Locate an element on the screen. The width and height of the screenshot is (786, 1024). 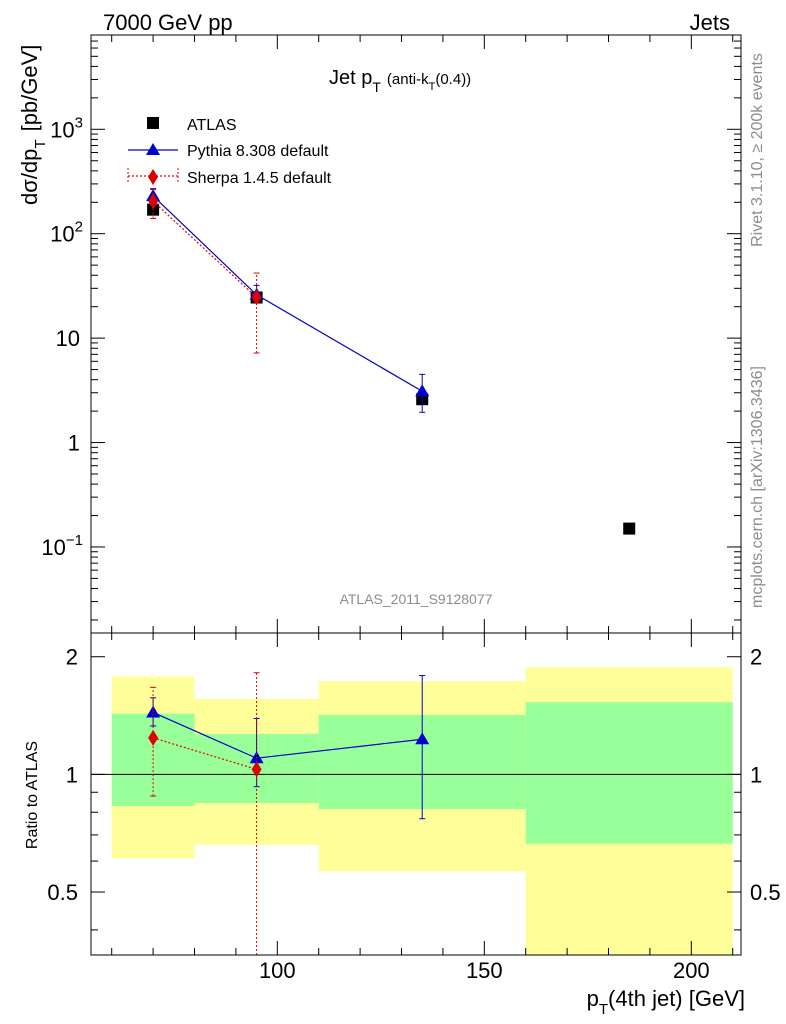
ratio-y-axis-label: Ratio to ATLAS is located at coordinates (32, 795).